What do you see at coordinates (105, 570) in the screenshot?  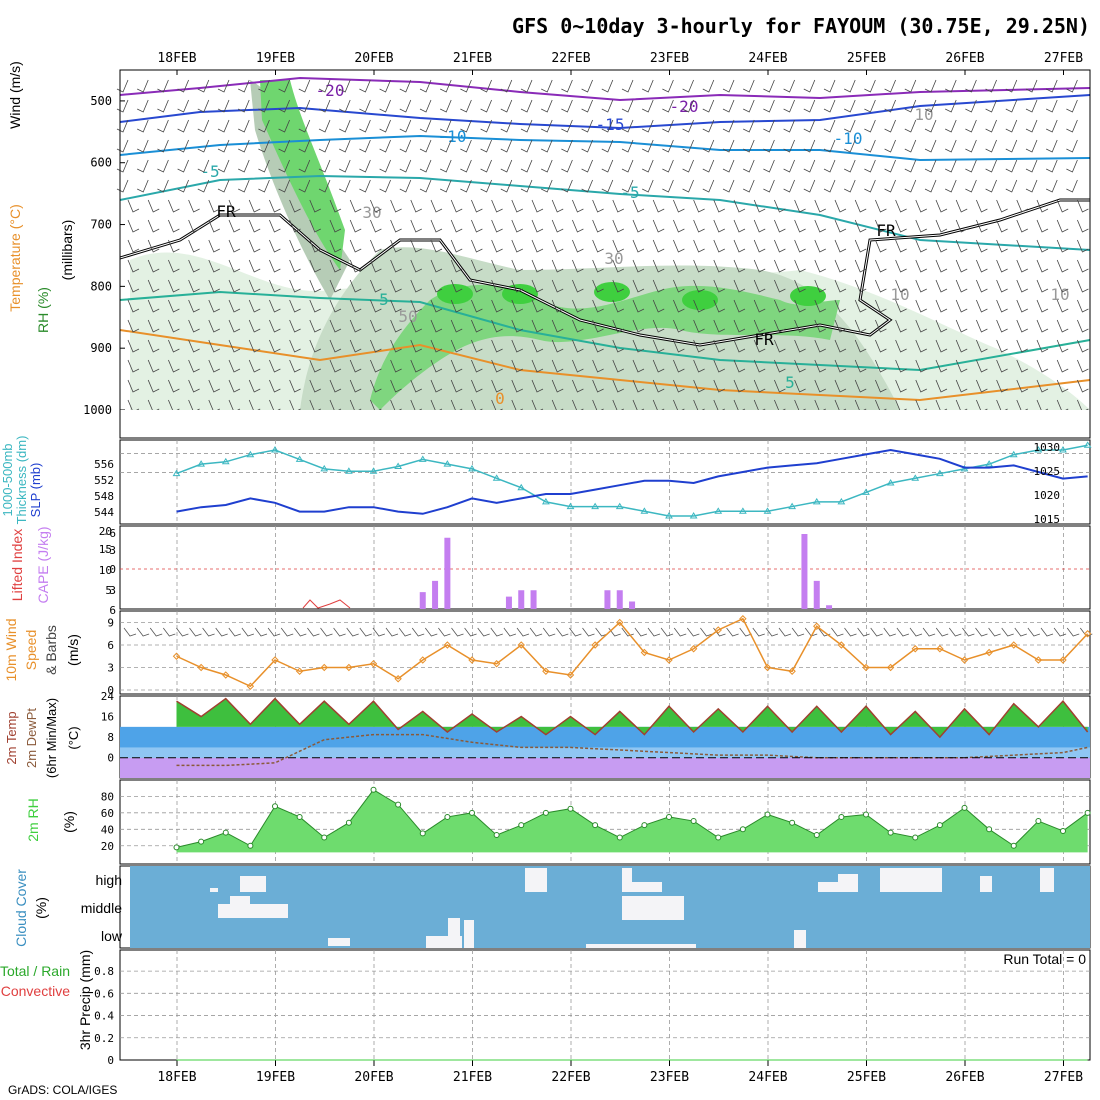 I see `cape-tick-label: 10` at bounding box center [105, 570].